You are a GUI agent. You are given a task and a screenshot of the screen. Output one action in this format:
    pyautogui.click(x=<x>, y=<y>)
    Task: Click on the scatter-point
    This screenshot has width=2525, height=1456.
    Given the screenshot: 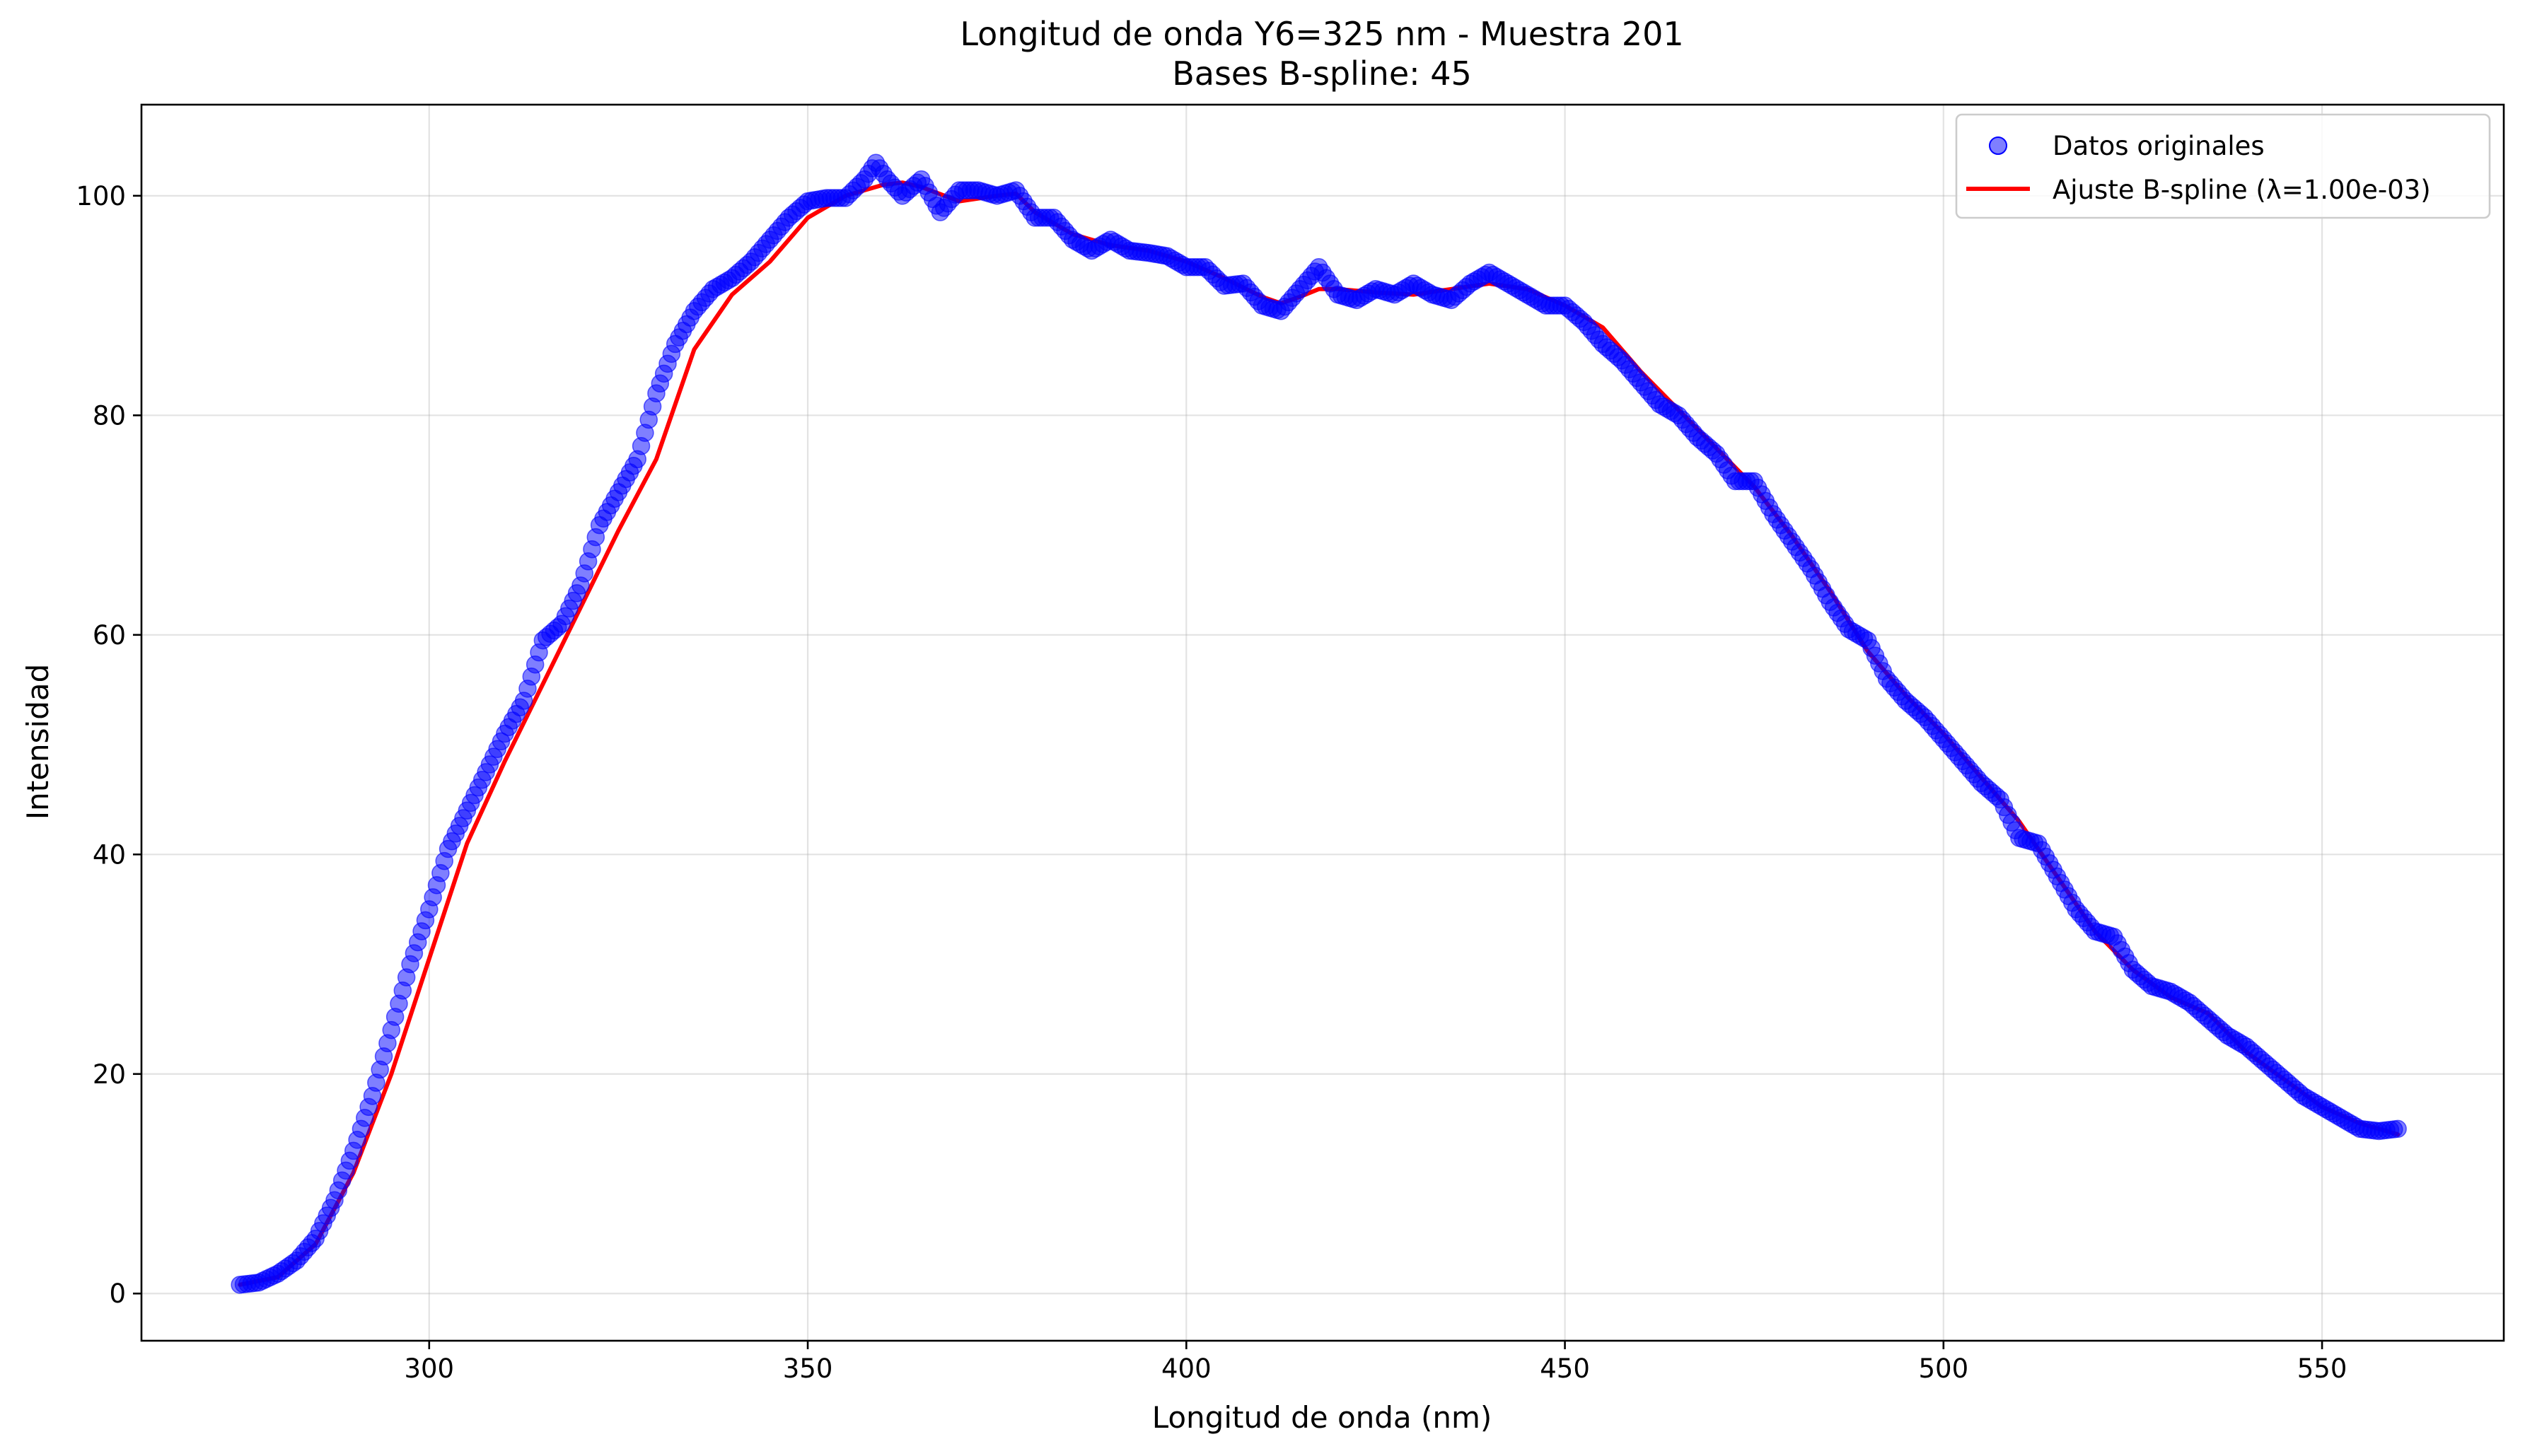 What is the action you would take?
    pyautogui.click(x=2397, y=1129)
    